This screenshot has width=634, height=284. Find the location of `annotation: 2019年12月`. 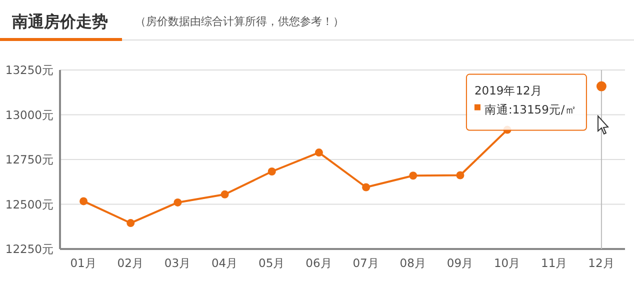

annotation: 2019年12月 is located at coordinates (508, 90).